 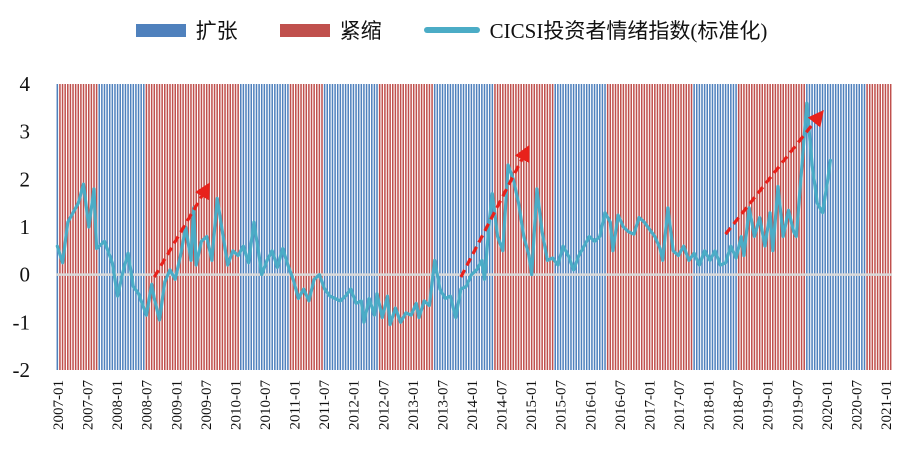 I want to click on x-tick-label: 2015-01, so click(x=532, y=405).